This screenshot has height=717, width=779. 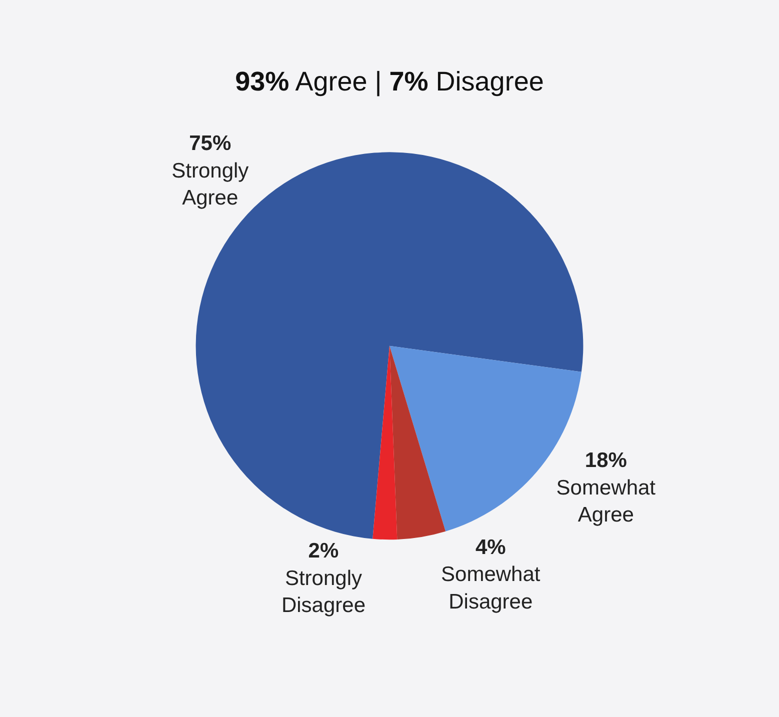 I want to click on slice-label: Strongly Disagree, so click(x=323, y=592).